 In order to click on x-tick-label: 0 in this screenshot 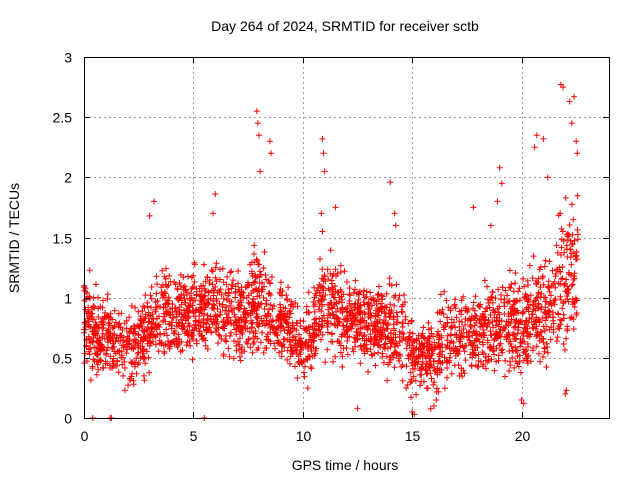, I will do `click(85, 436)`.